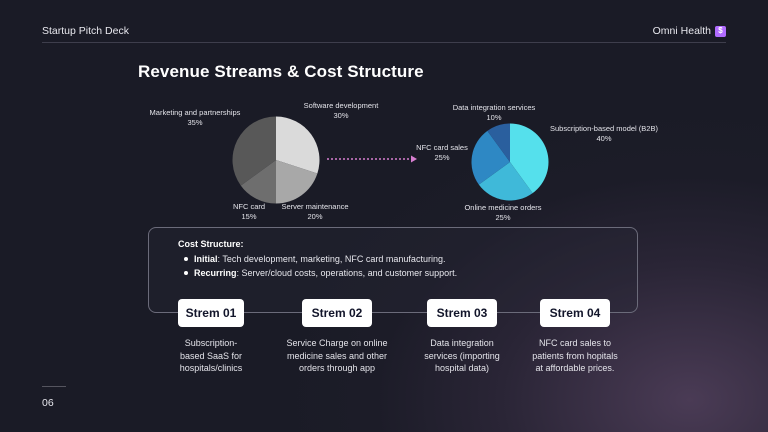 The width and height of the screenshot is (768, 432). I want to click on slide-header: Startup Pitch Deck Omni Health $, so click(384, 31).